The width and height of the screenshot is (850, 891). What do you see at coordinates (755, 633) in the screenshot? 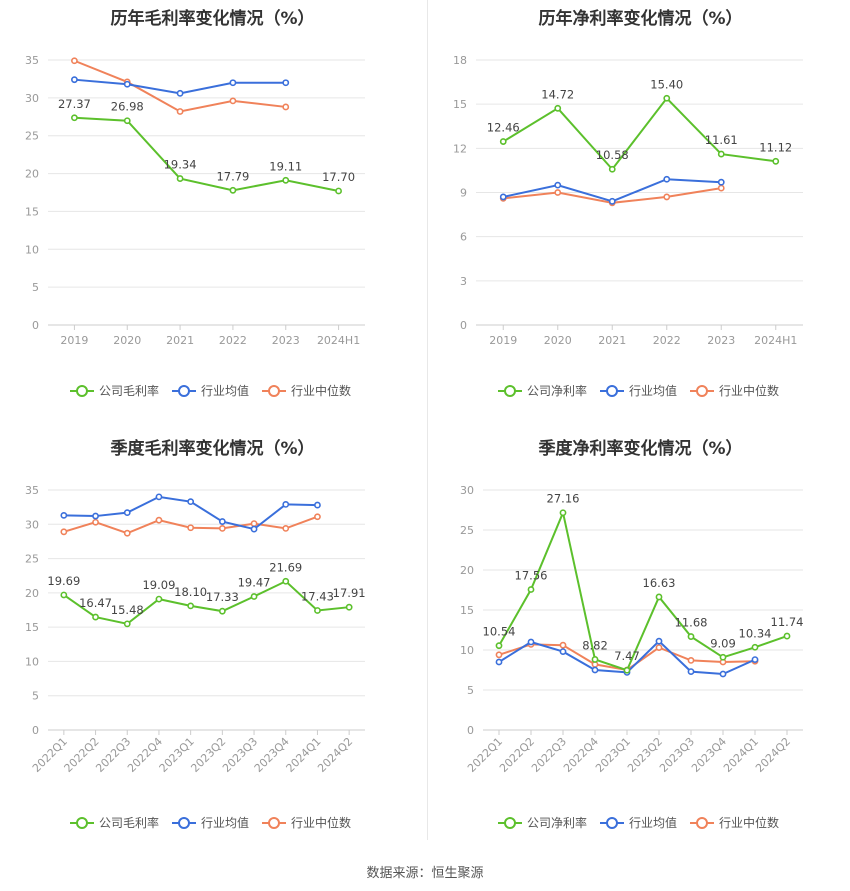
I see `data-label: 10.34` at bounding box center [755, 633].